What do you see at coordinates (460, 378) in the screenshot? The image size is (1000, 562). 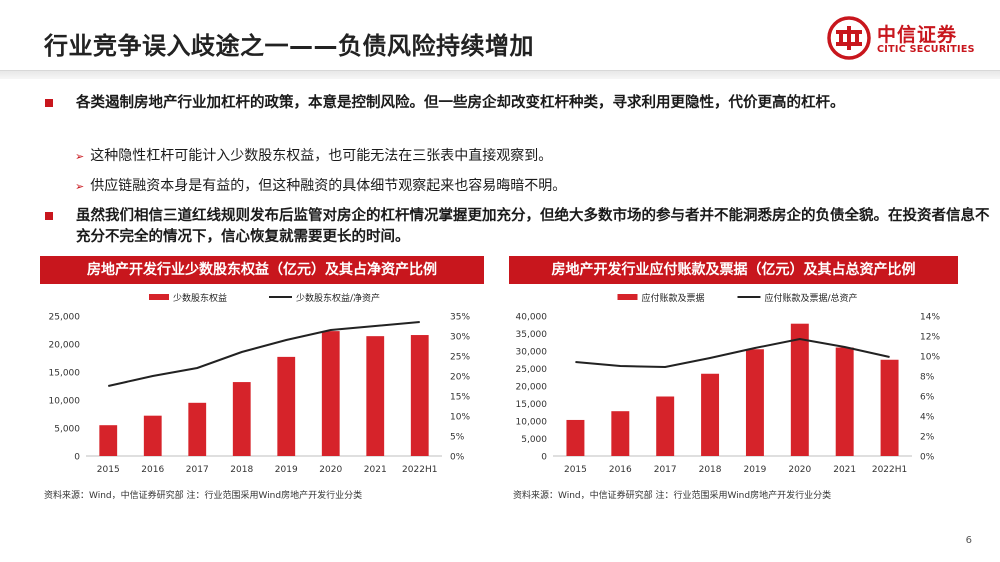 I see `y-right-tick-label: 20%` at bounding box center [460, 378].